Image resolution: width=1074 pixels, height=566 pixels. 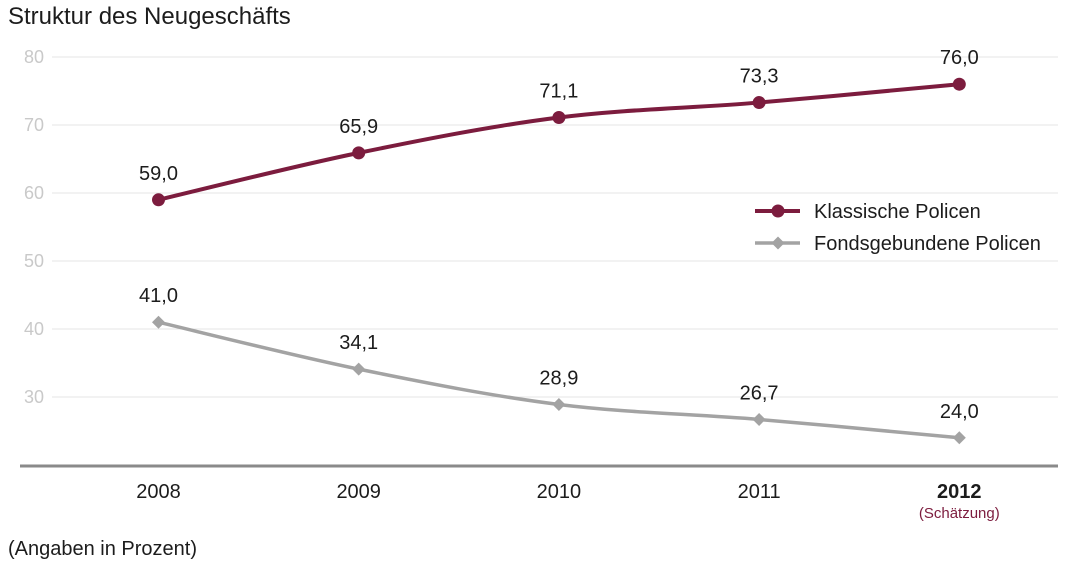 I want to click on marker-klassische-policen-2009, so click(x=359, y=153).